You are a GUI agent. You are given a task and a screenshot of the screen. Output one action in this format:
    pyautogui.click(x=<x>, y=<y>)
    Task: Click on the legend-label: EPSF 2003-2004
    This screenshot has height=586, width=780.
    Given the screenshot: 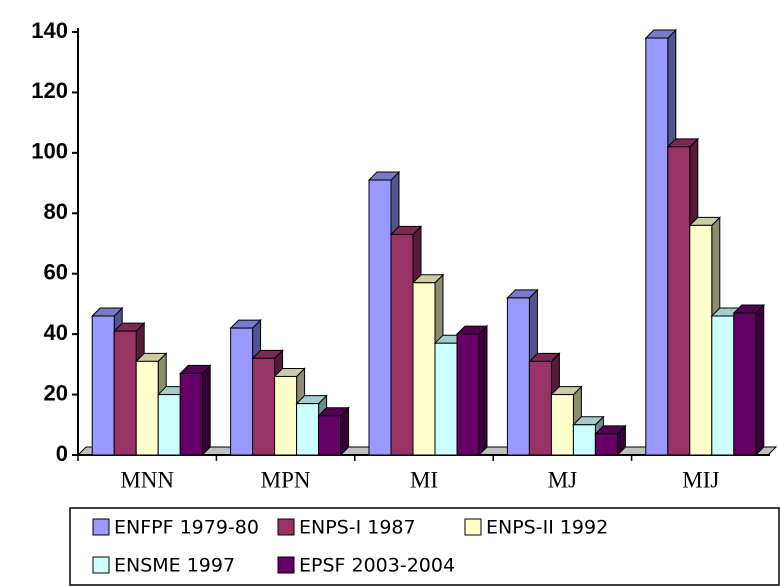 What is the action you would take?
    pyautogui.click(x=377, y=566)
    